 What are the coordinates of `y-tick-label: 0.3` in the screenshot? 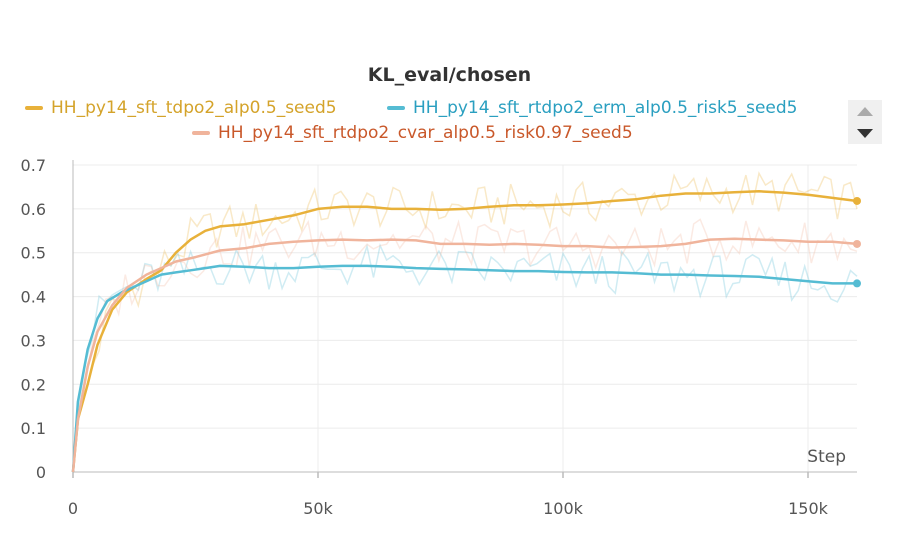 It's located at (33, 340).